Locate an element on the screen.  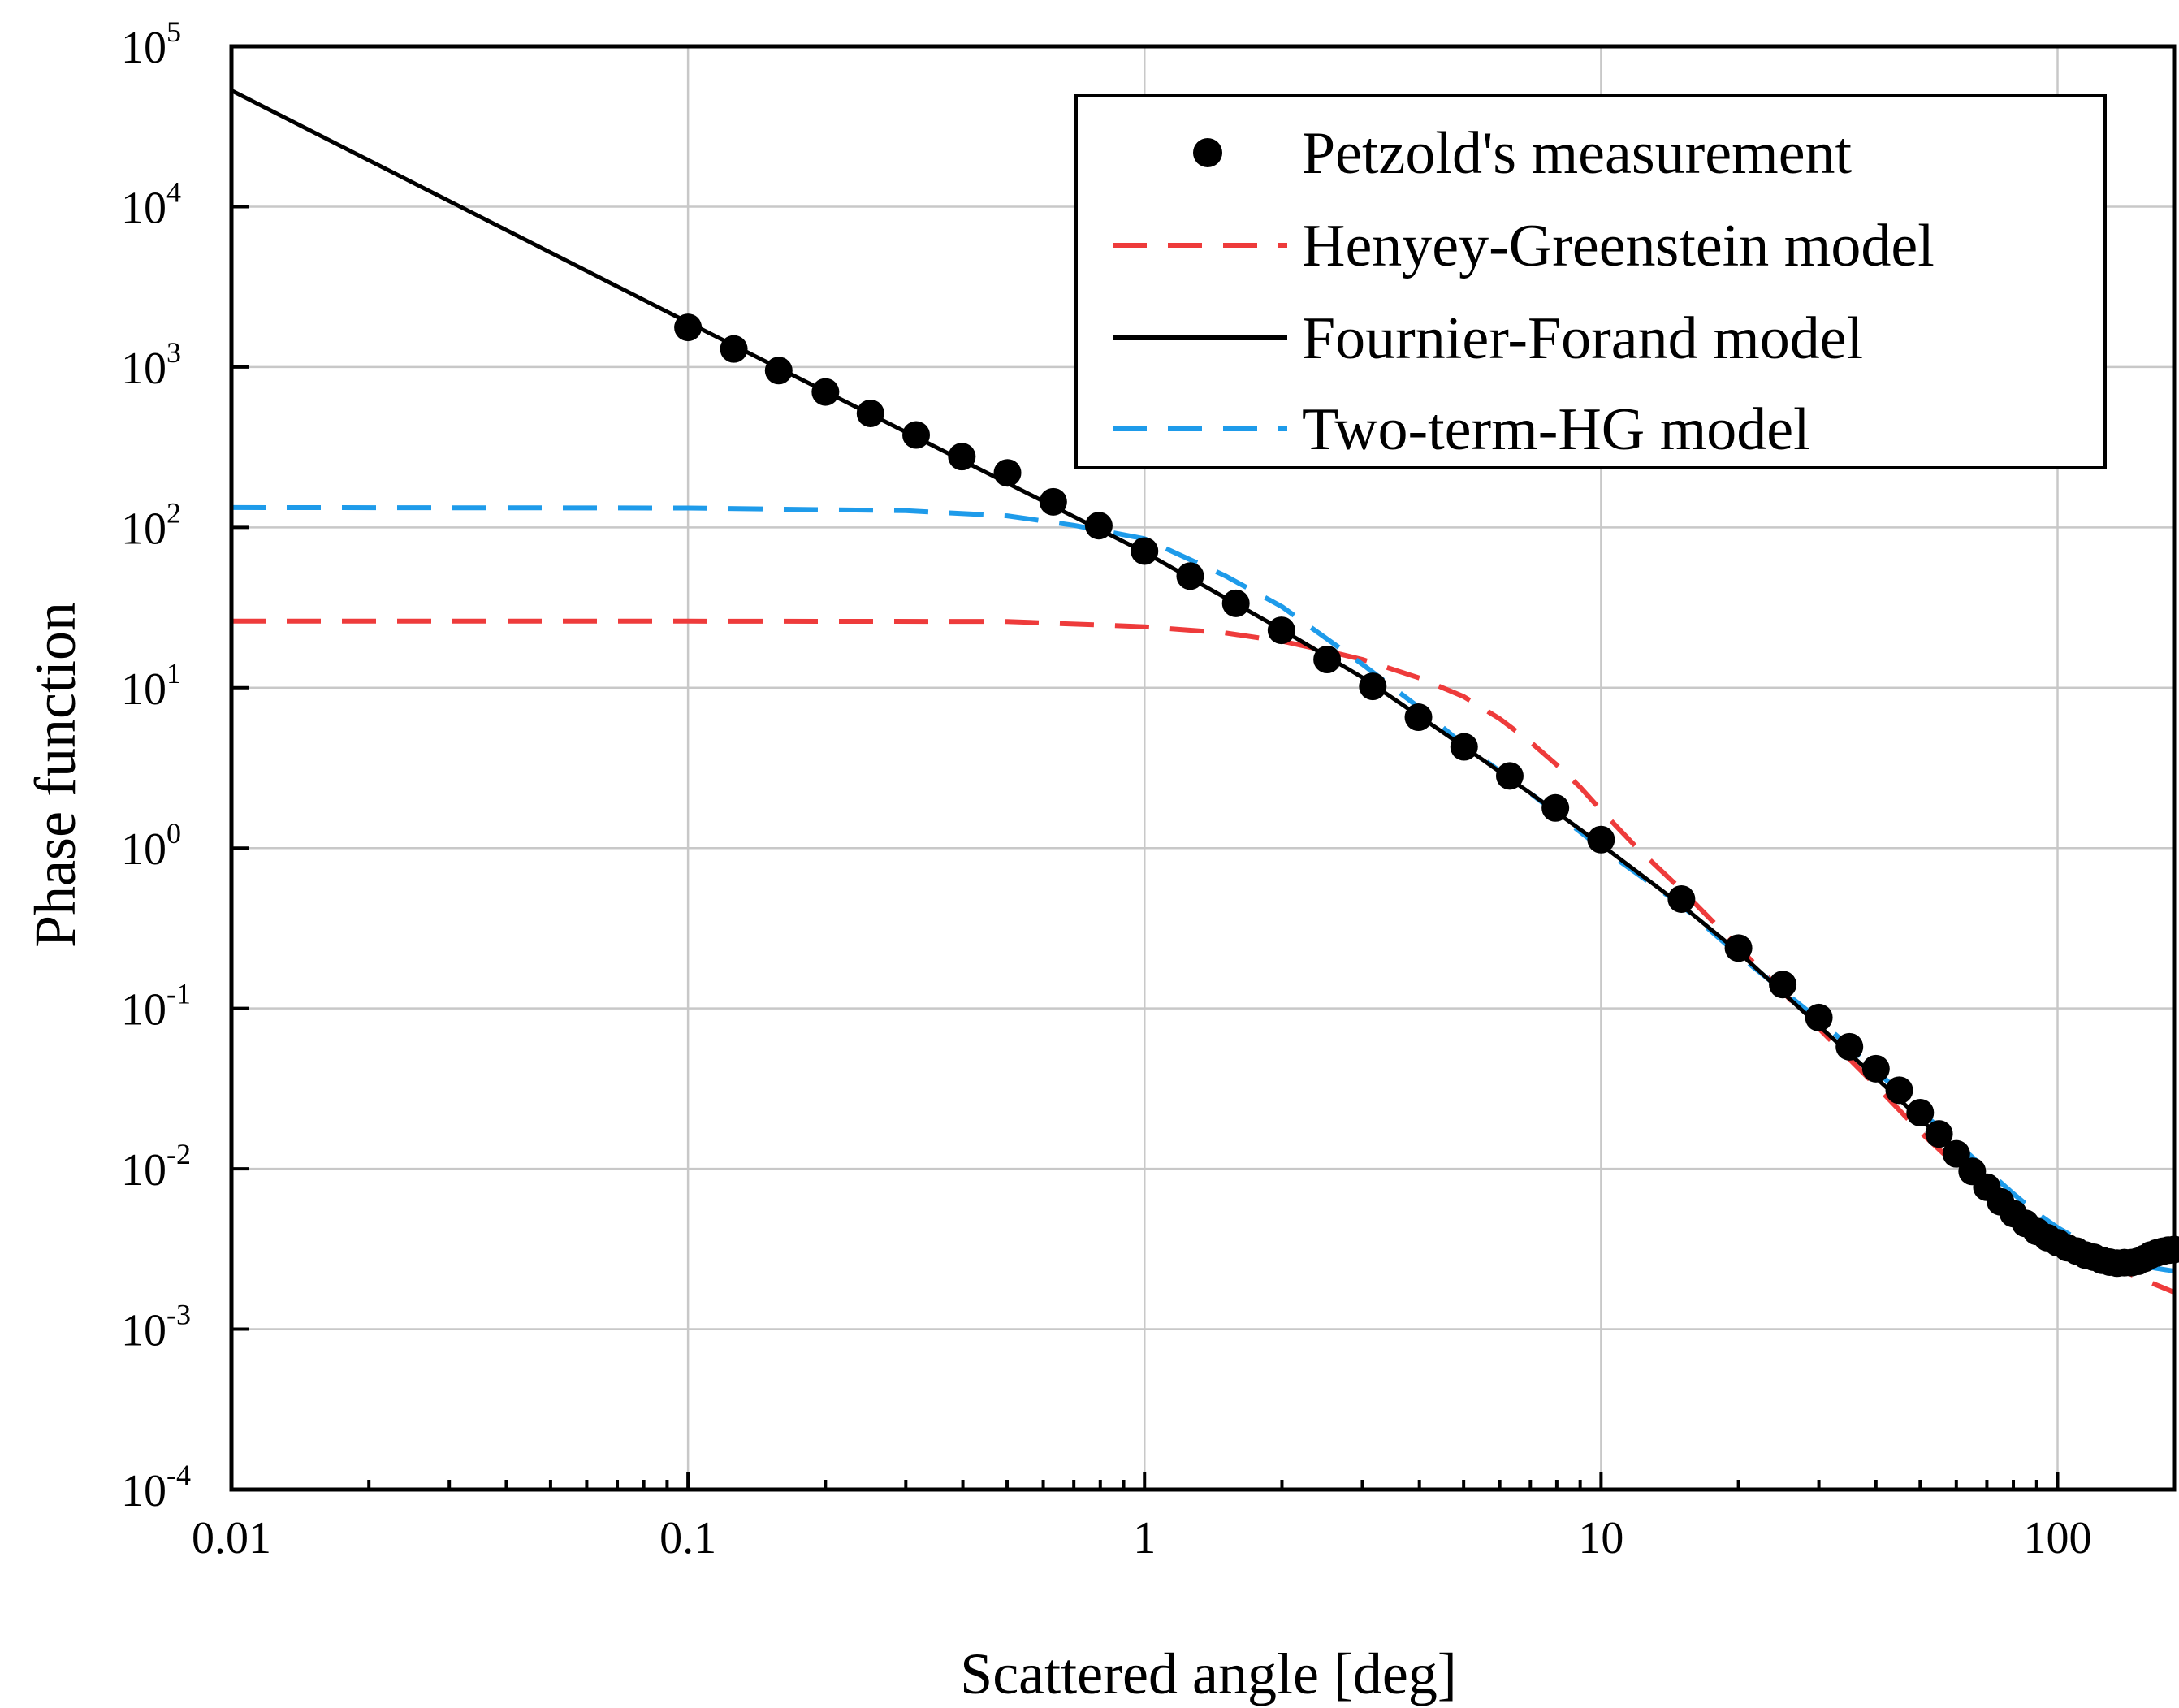
y-tick-exponent: -3 is located at coordinates (178, 1315).